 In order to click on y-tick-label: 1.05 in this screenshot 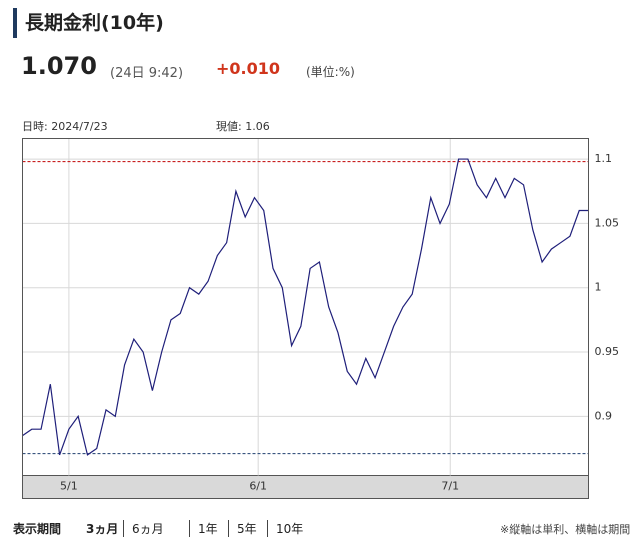, I will do `click(607, 222)`.